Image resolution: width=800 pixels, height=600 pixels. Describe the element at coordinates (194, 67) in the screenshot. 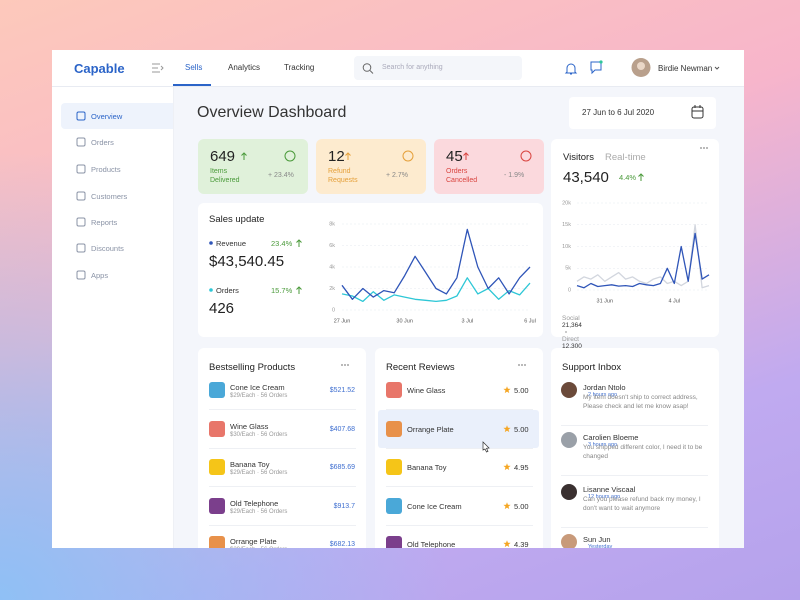

I see `nav-tab: Sells` at that location.